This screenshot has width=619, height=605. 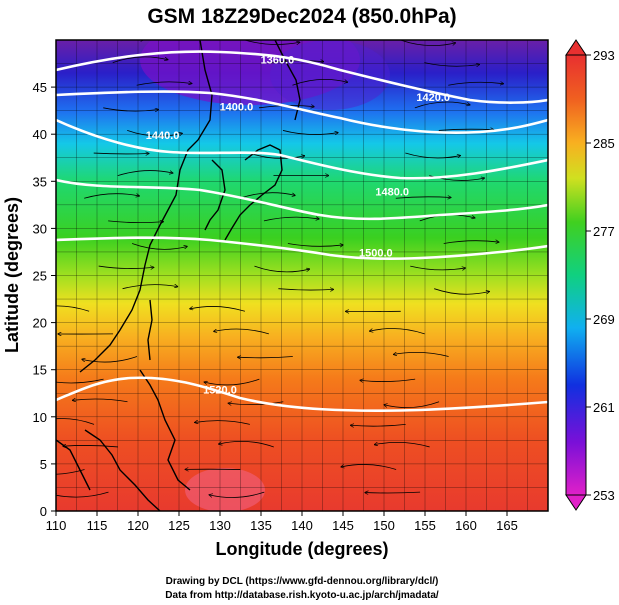 What do you see at coordinates (40, 370) in the screenshot?
I see `y-tick-label: 15` at bounding box center [40, 370].